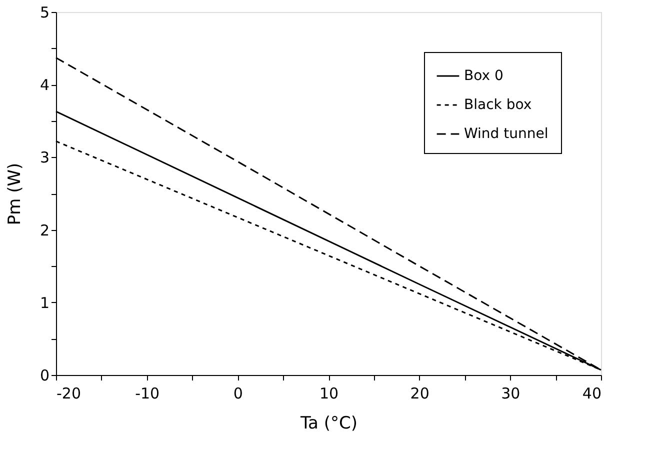 The width and height of the screenshot is (656, 462). What do you see at coordinates (14, 194) in the screenshot?
I see `y-axis-title: Pm (W)` at bounding box center [14, 194].